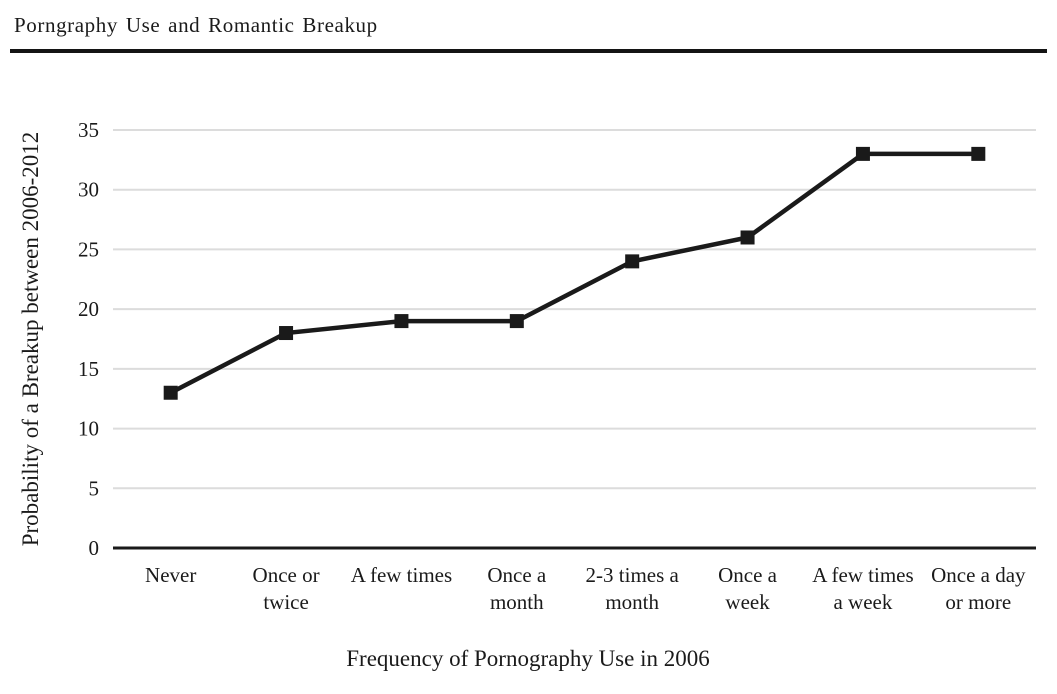 Image resolution: width=1057 pixels, height=694 pixels. What do you see at coordinates (94, 548) in the screenshot?
I see `y-tick-label: 0` at bounding box center [94, 548].